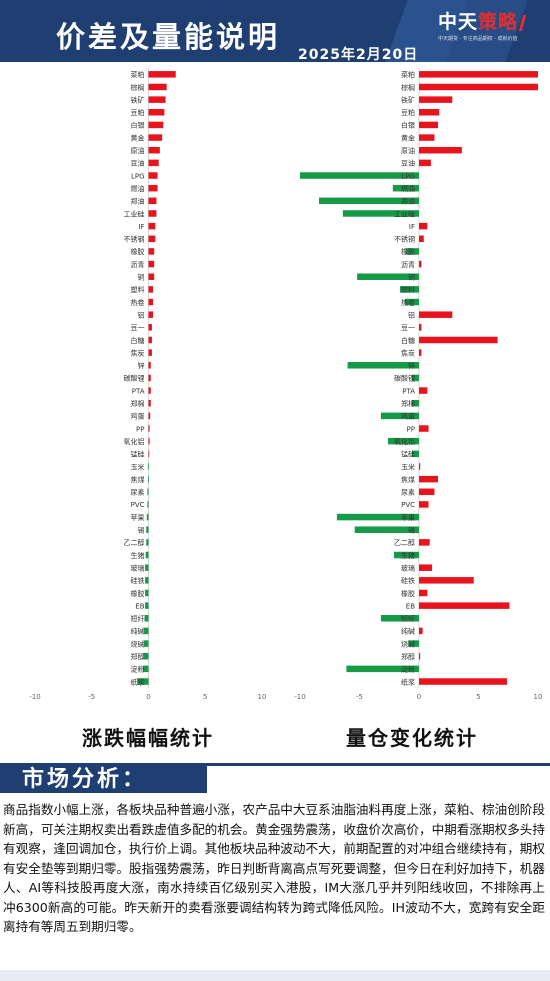  I want to click on category-label: 乙二醇, so click(404, 542).